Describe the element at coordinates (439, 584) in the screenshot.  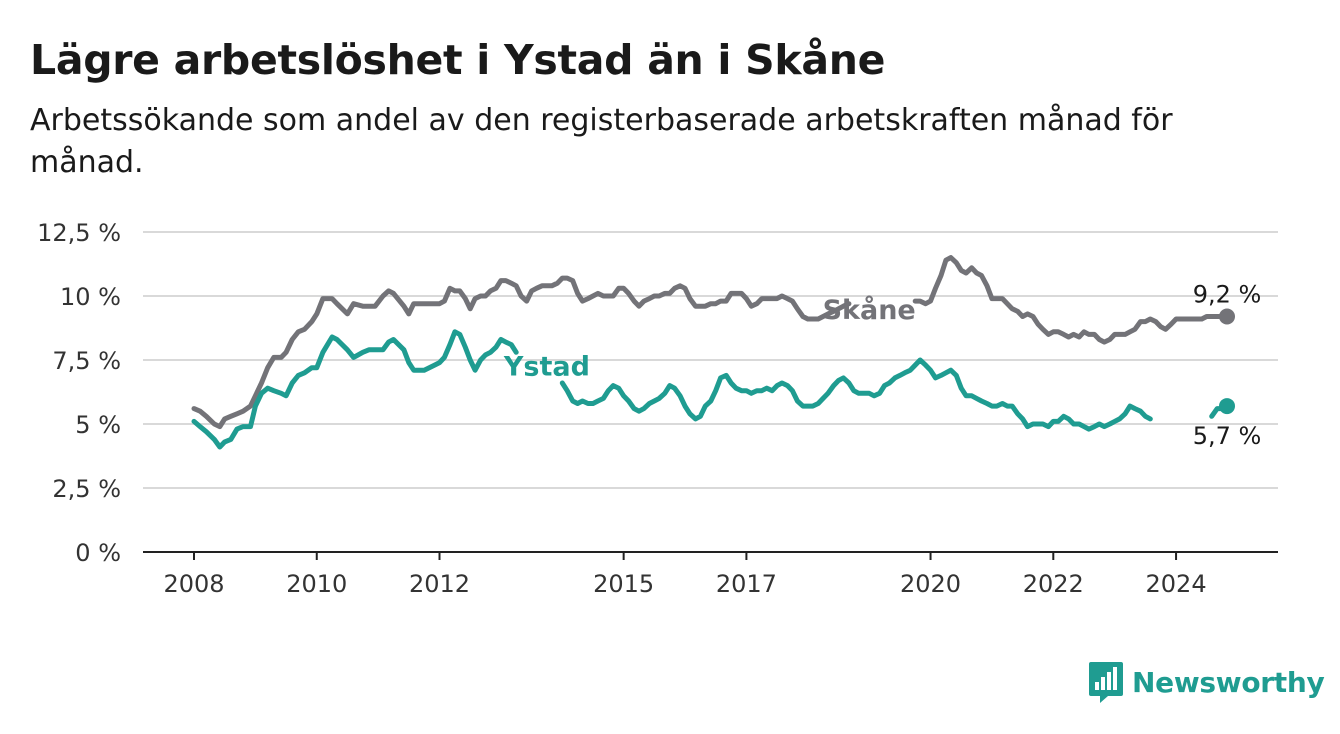
I see `x-tick-label: 2012` at that location.